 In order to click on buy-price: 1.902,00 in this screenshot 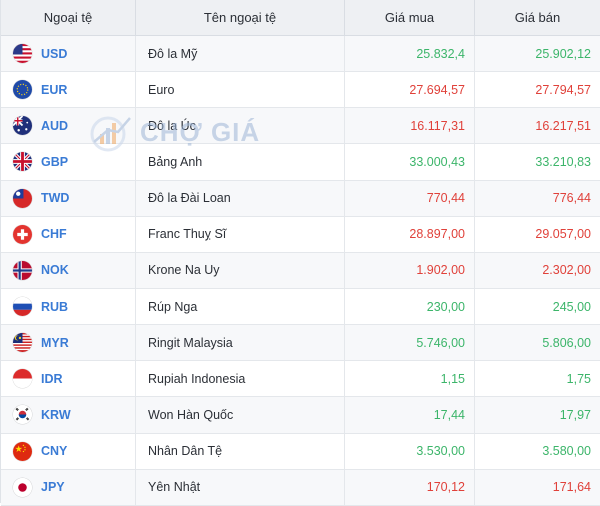, I will do `click(410, 270)`.